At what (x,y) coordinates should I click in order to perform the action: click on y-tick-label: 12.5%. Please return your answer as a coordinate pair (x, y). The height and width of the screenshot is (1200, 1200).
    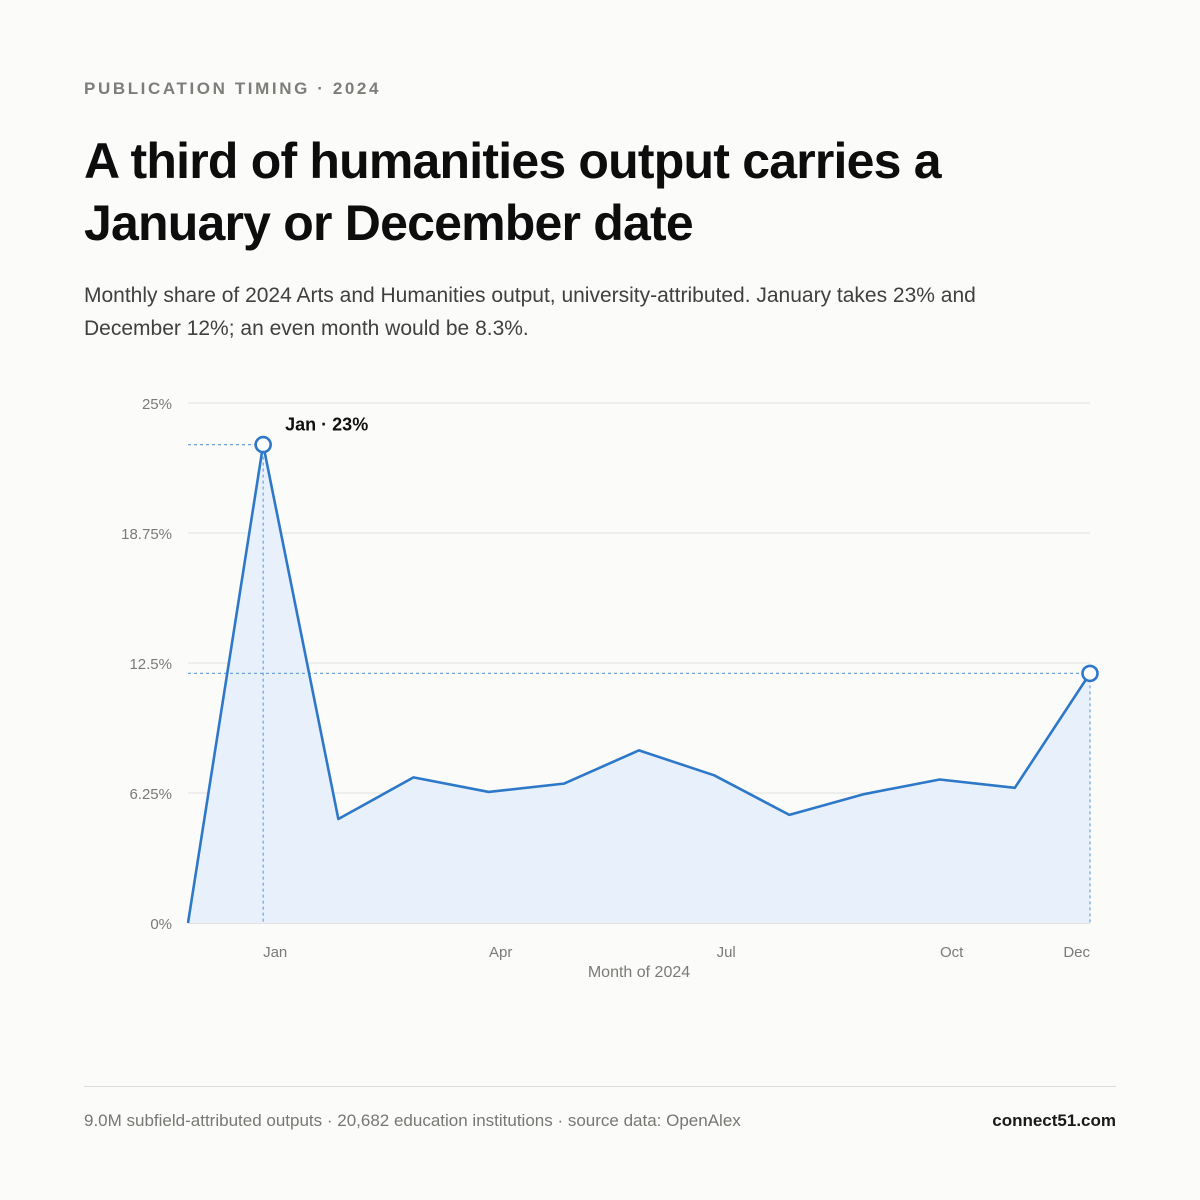
    Looking at the image, I should click on (150, 664).